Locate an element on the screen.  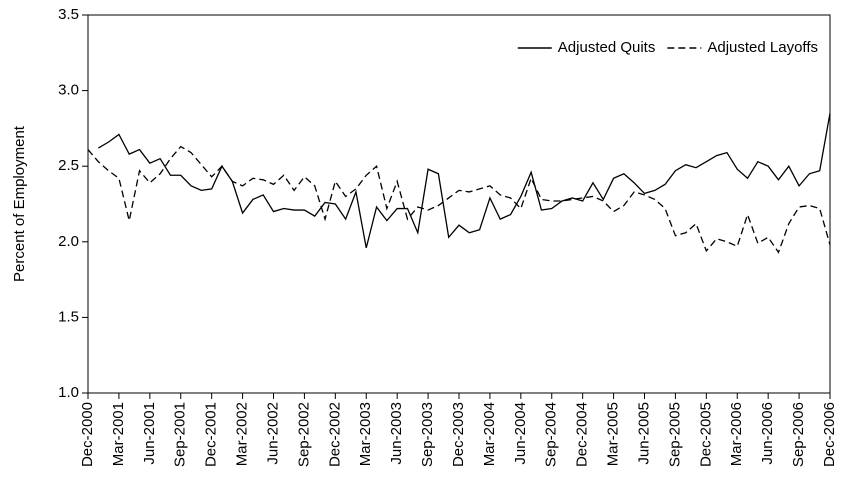
x-tick-label: Jun-2002 is located at coordinates (272, 433).